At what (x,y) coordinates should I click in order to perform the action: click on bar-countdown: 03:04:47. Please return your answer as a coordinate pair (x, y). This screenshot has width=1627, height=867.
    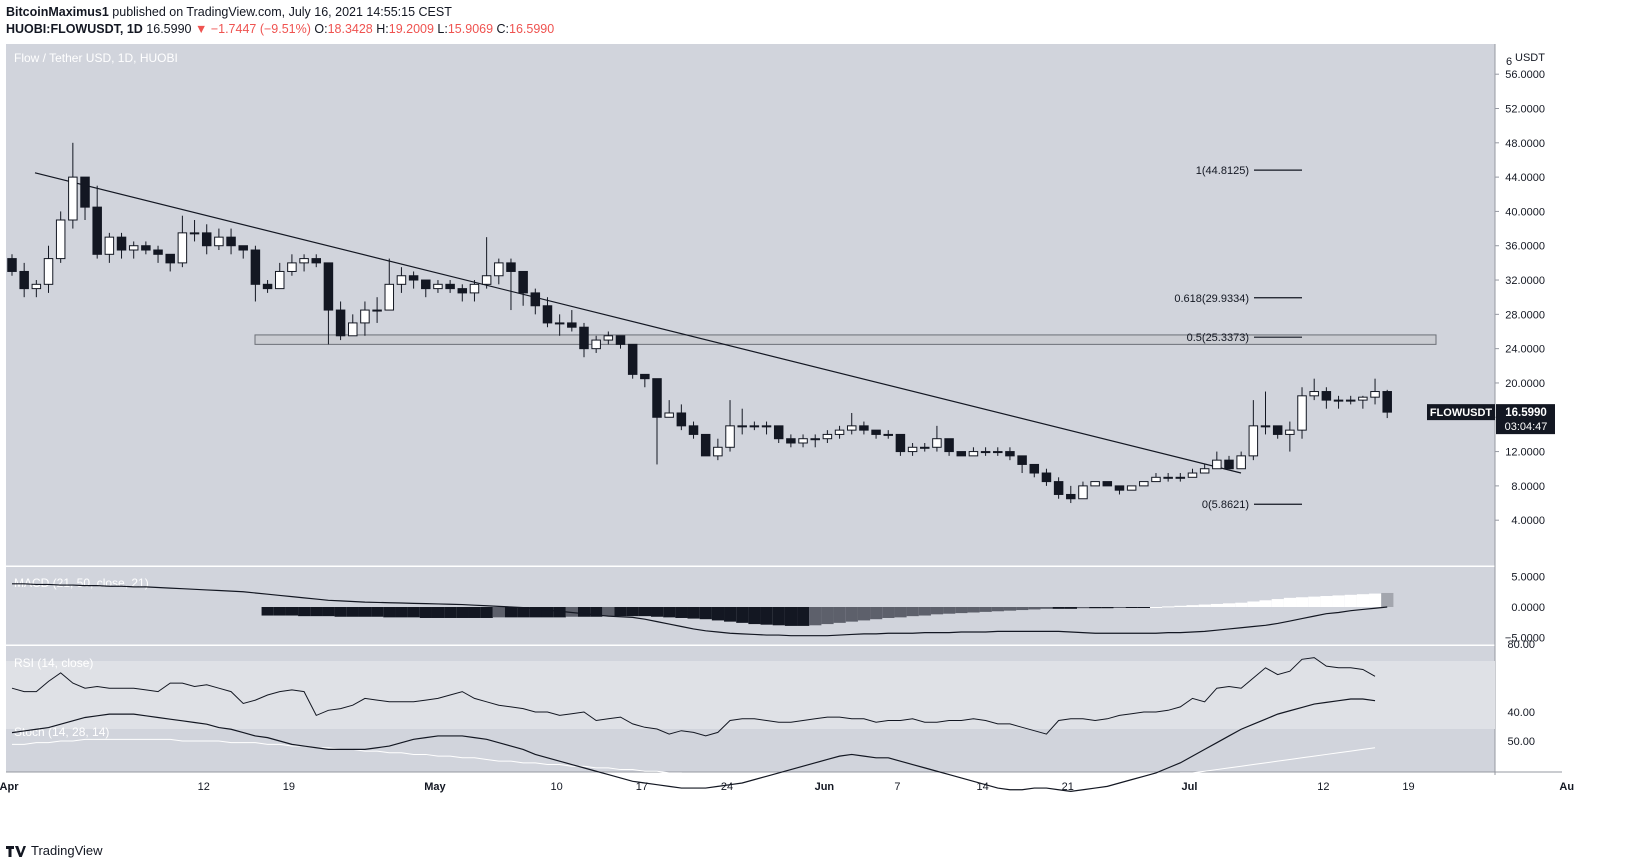
    Looking at the image, I should click on (1526, 427).